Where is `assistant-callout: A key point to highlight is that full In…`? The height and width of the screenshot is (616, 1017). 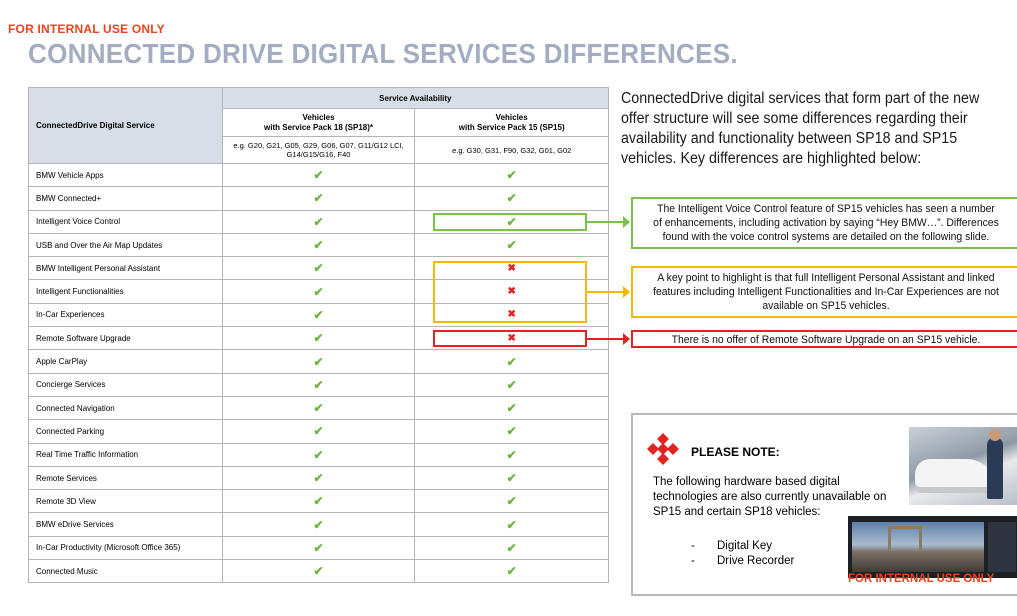 assistant-callout: A key point to highlight is that full In… is located at coordinates (824, 292).